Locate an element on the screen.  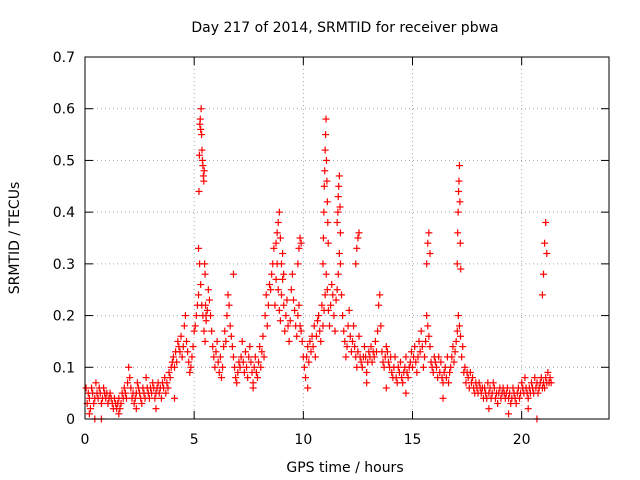
y-tick-label: 0.4 is located at coordinates (64, 213).